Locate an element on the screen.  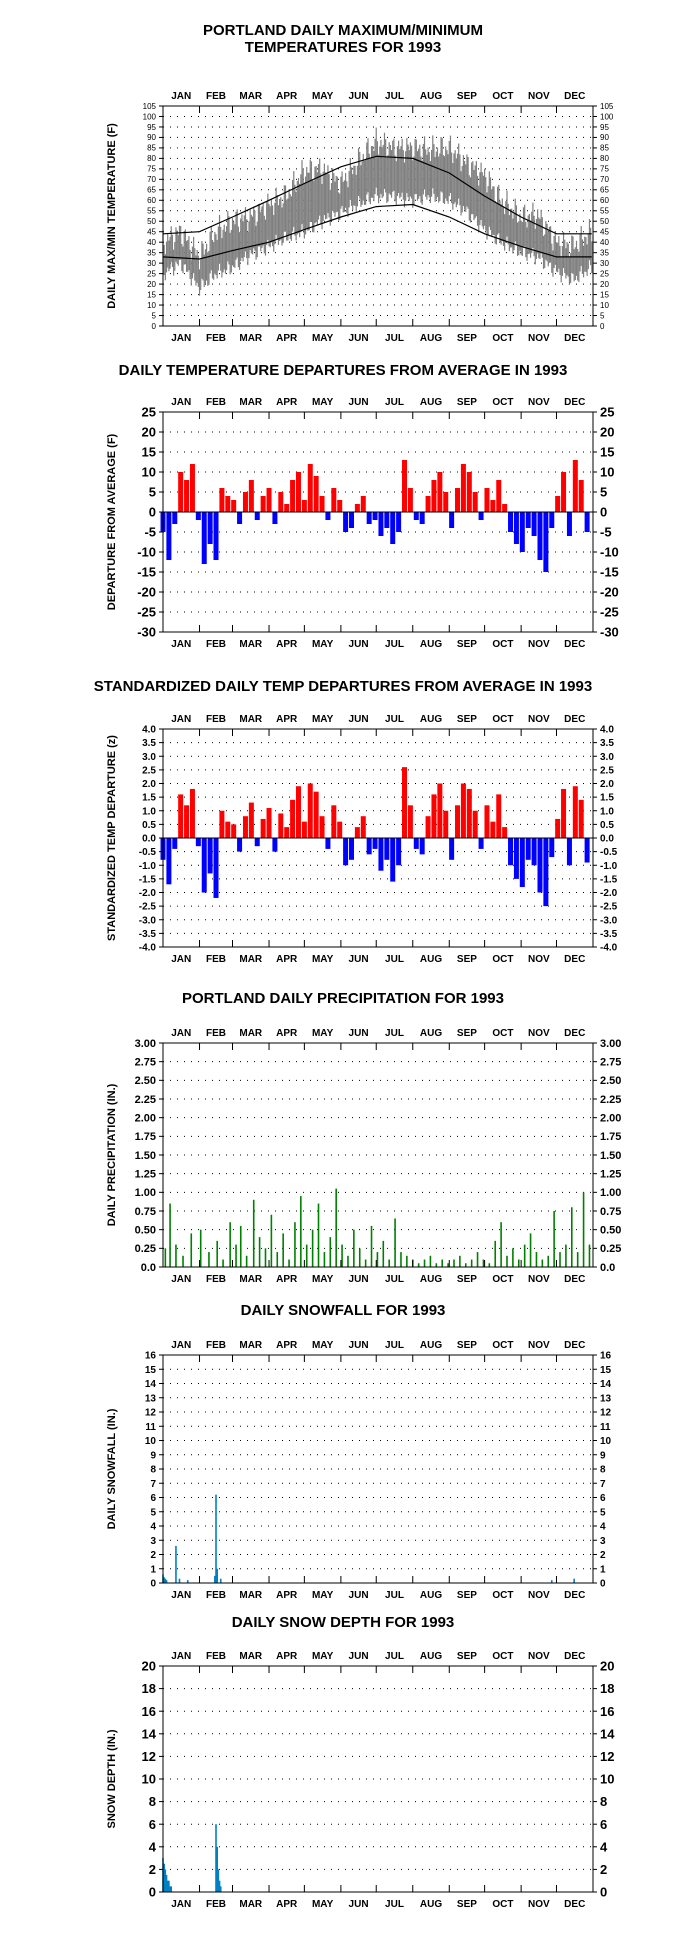
dep-y-tick-label: 5 is located at coordinates (152, 492).